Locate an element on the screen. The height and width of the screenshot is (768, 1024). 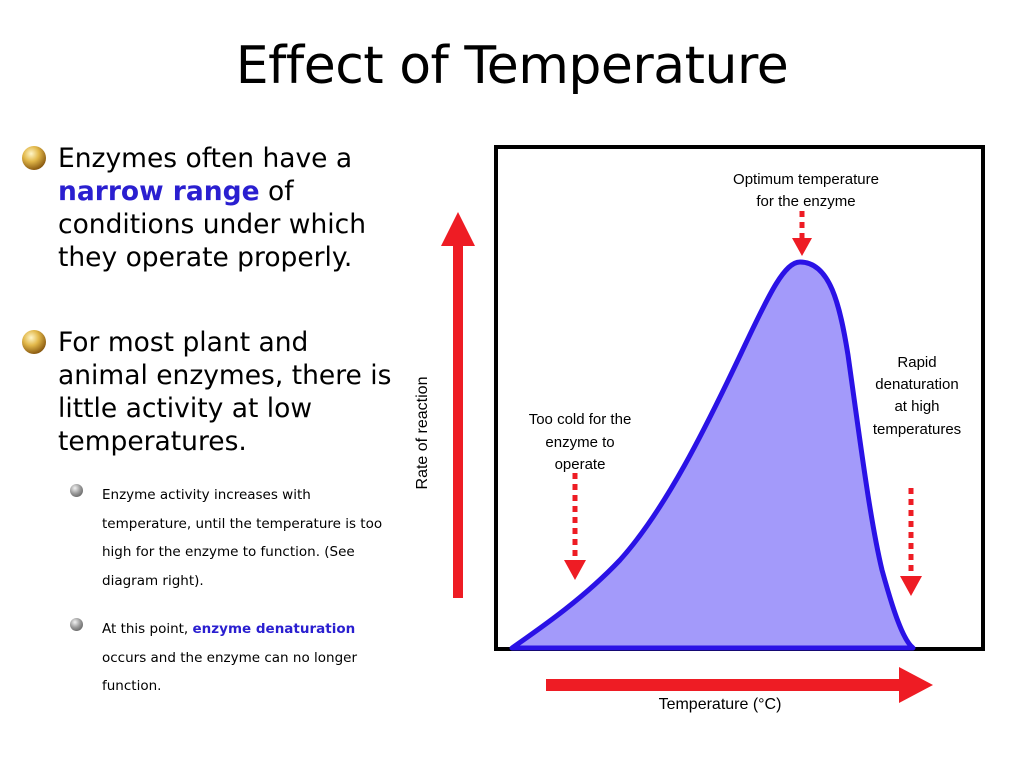
bullet-text-start: Enzymes often have a is located at coordinates (205, 158).